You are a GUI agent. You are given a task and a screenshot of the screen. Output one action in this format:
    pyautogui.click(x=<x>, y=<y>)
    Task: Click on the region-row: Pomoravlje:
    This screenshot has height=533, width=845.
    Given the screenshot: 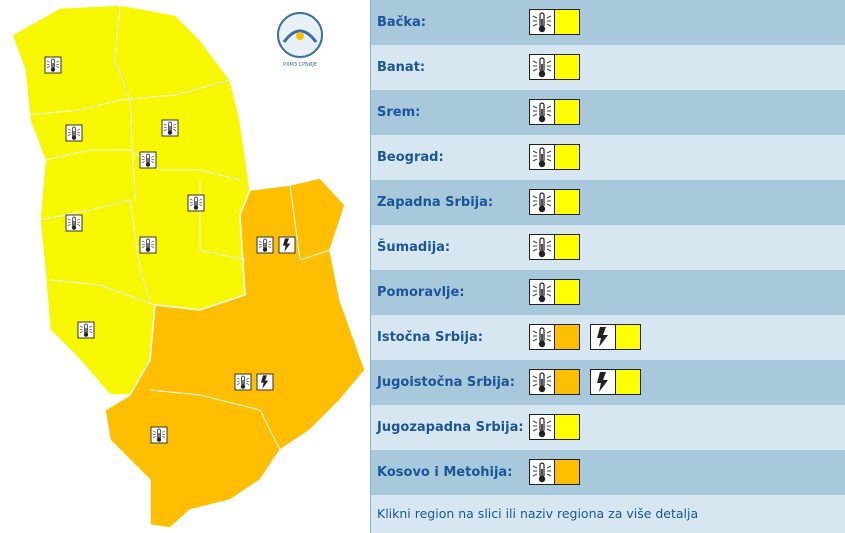 What is the action you would take?
    pyautogui.click(x=608, y=292)
    